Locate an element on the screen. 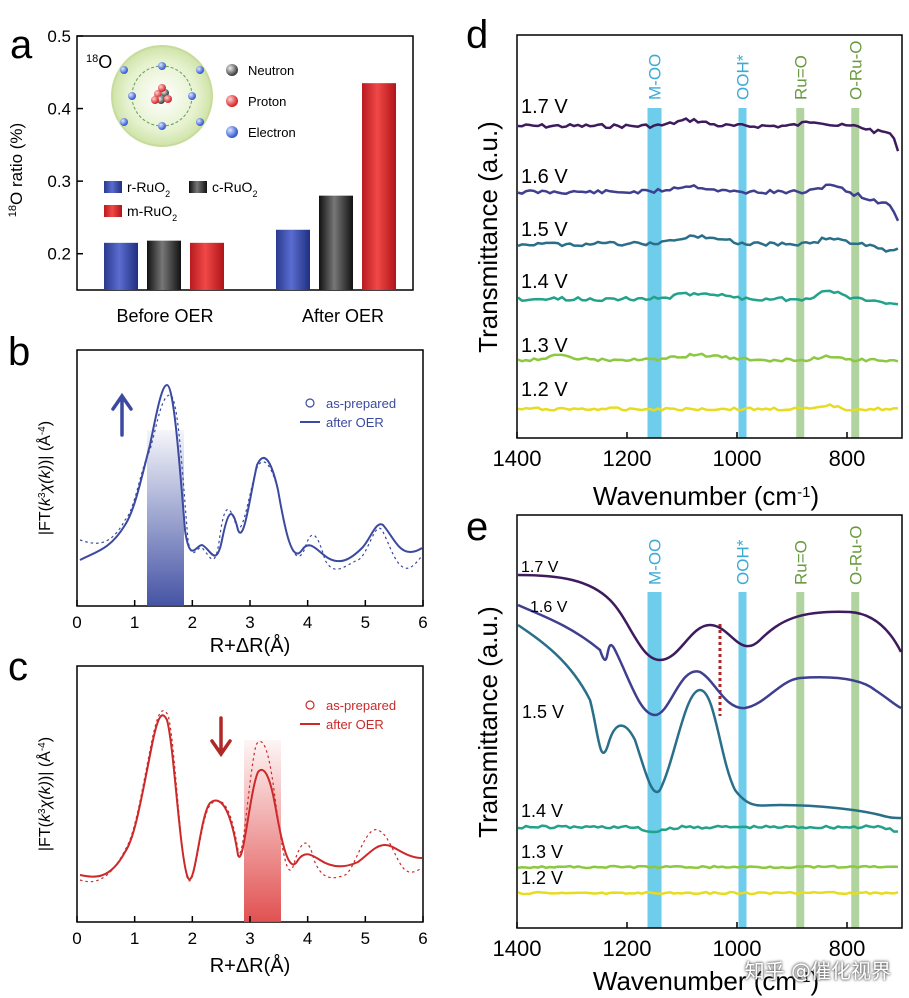  d-series-label-0: 1.7 V is located at coordinates (544, 107).